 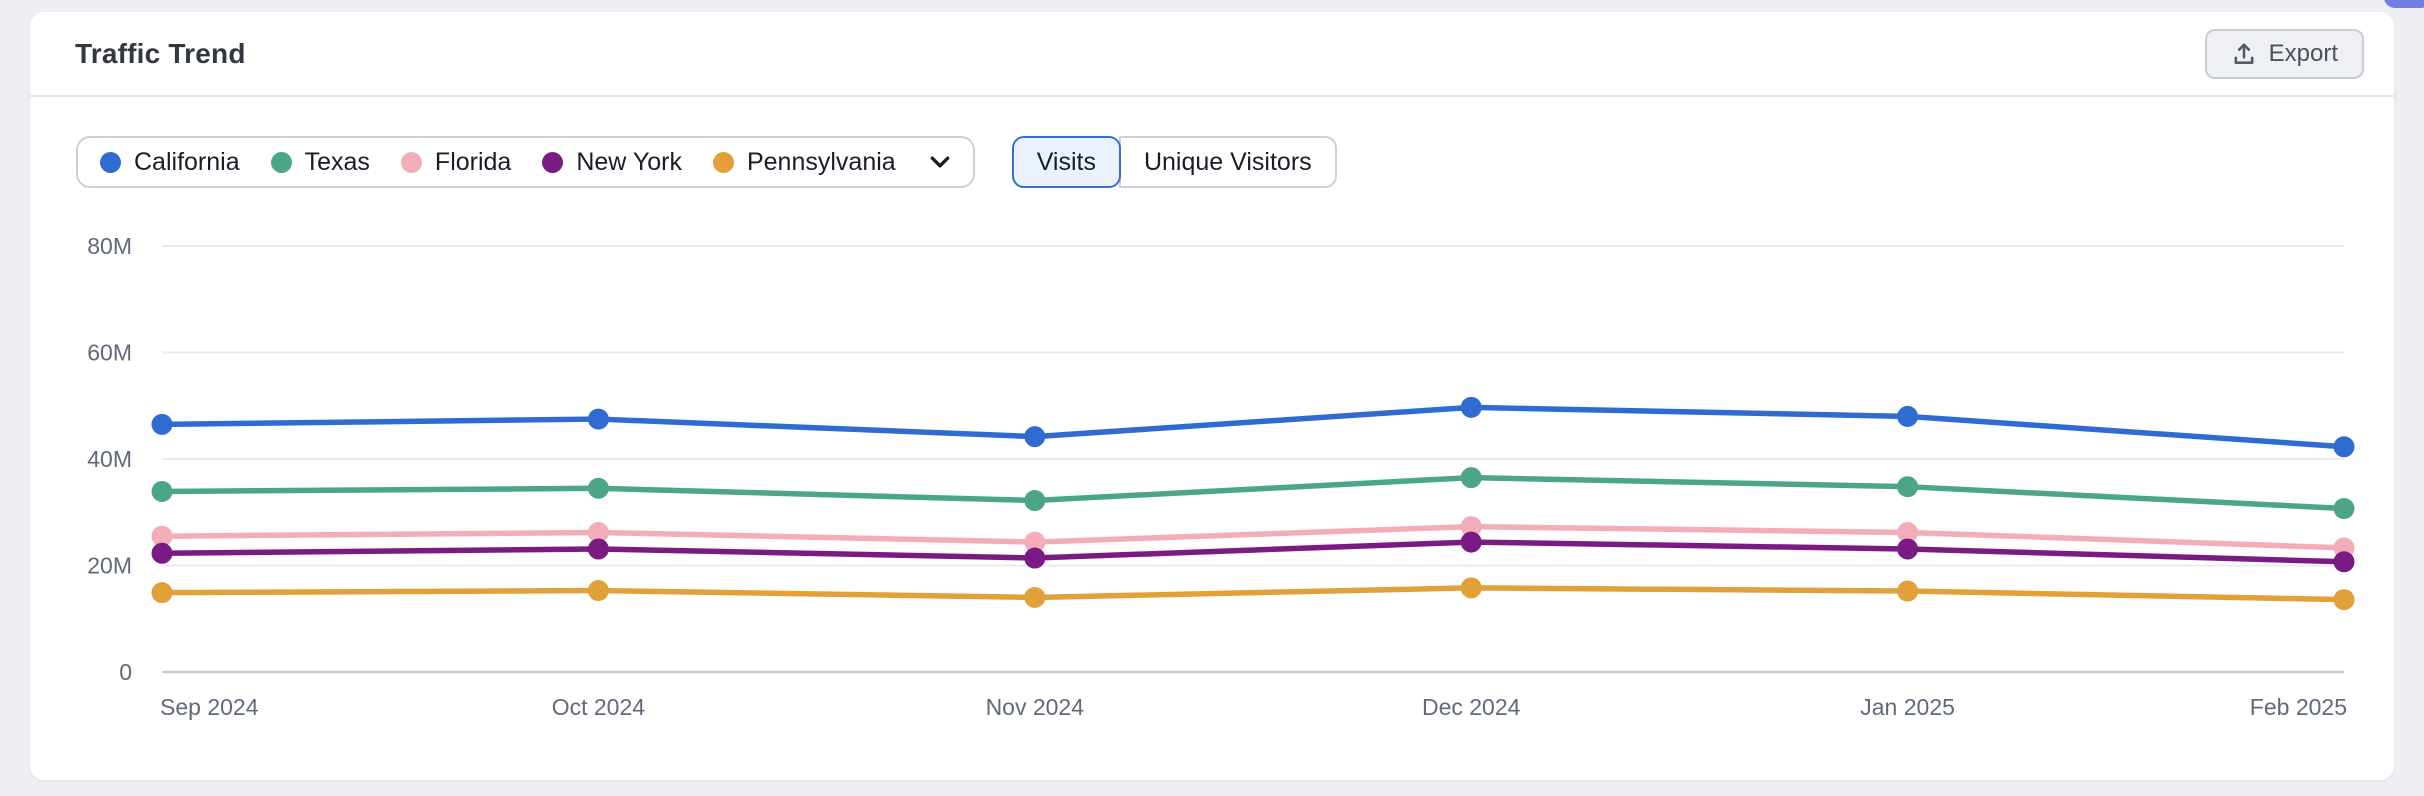 I want to click on x-axis-tick-label: Nov 2024, so click(x=1035, y=707).